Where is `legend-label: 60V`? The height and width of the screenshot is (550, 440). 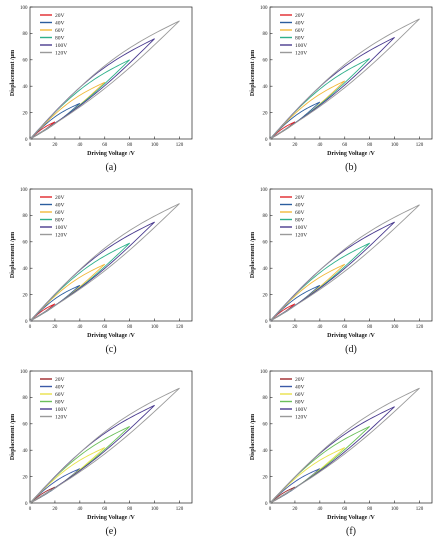 legend-label: 60V is located at coordinates (300, 395).